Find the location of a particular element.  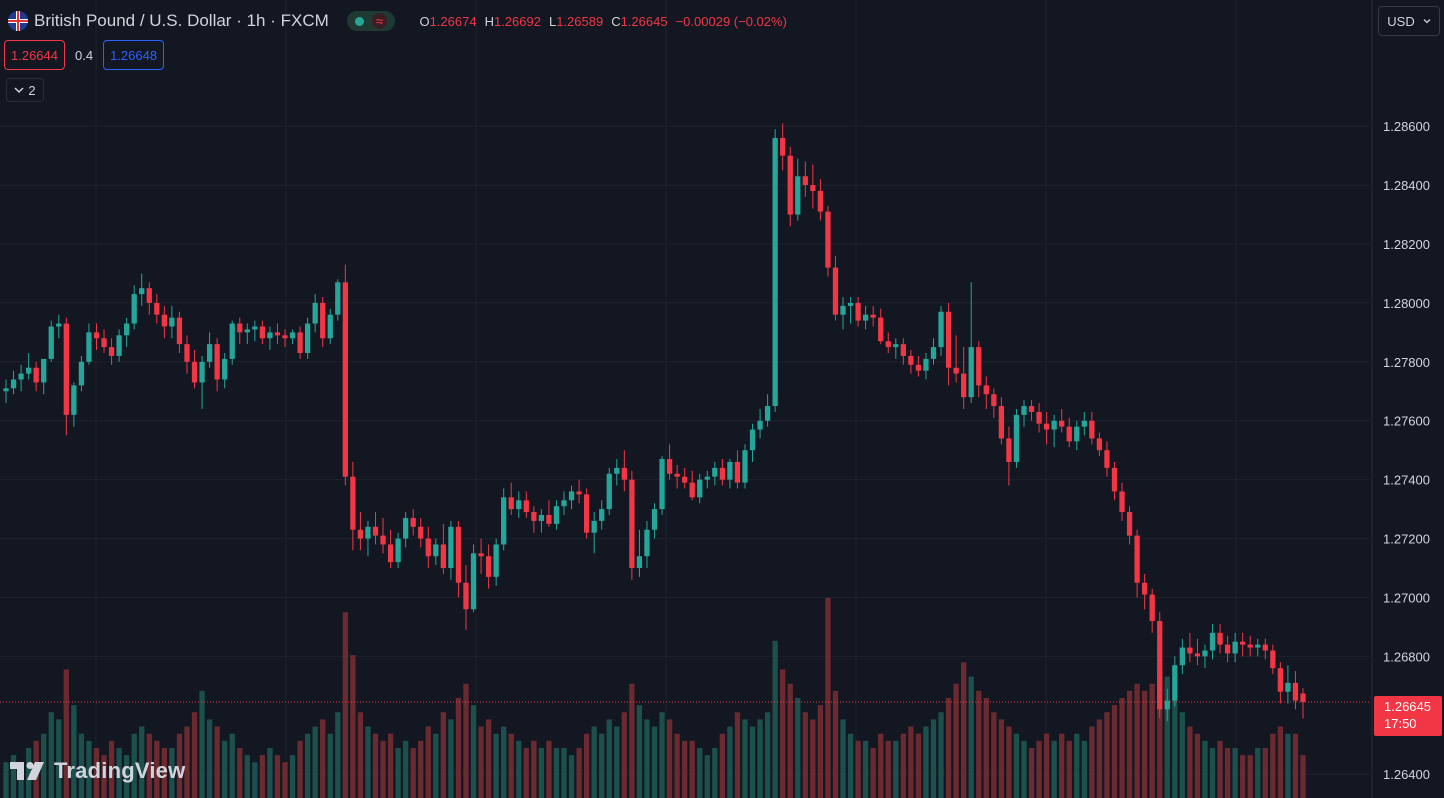

price-tick-label: 1.28400 is located at coordinates (1406, 185).